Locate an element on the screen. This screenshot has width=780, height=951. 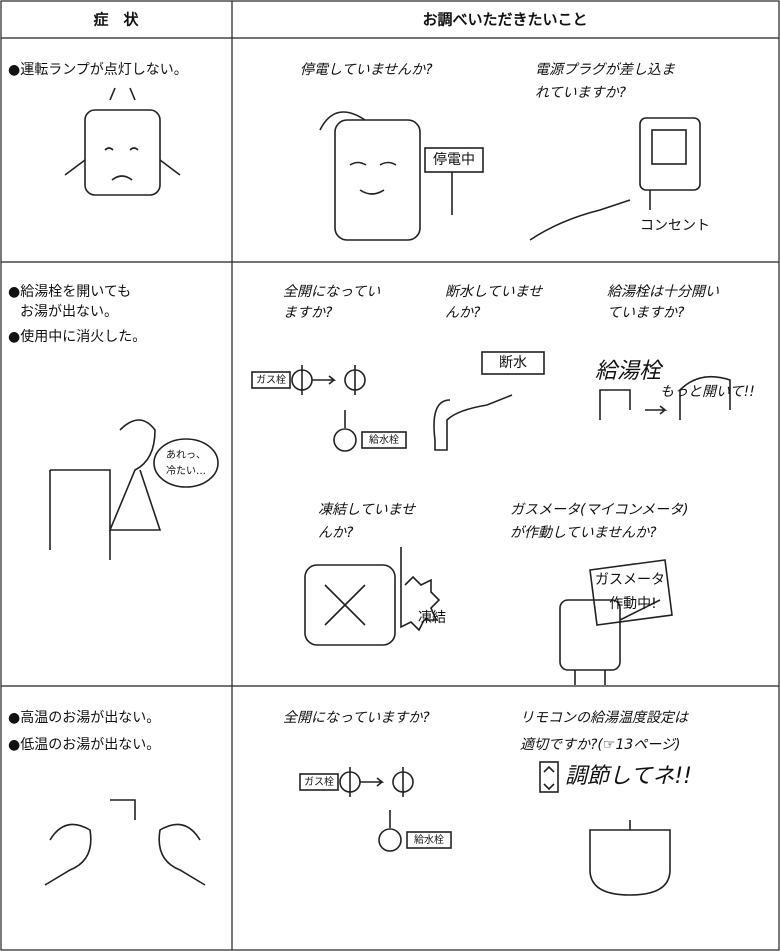
illustration-label: 調節してネ!! is located at coordinates (628, 776).